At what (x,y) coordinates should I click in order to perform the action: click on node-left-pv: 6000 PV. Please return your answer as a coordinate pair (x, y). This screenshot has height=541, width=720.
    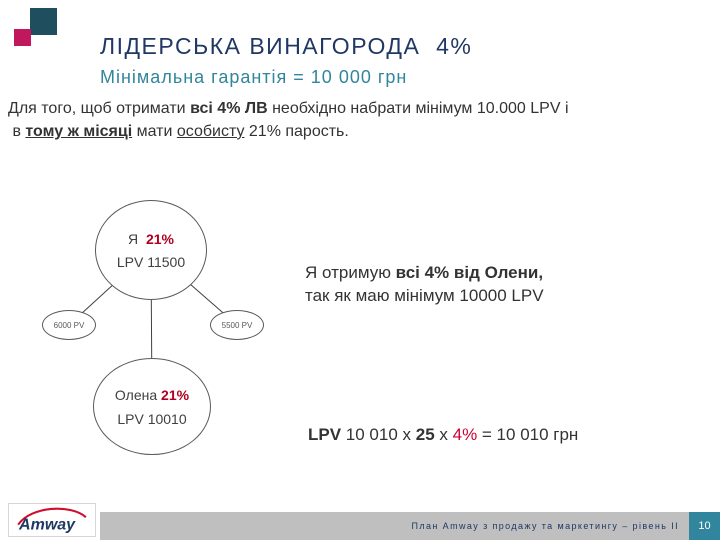
    Looking at the image, I should click on (69, 325).